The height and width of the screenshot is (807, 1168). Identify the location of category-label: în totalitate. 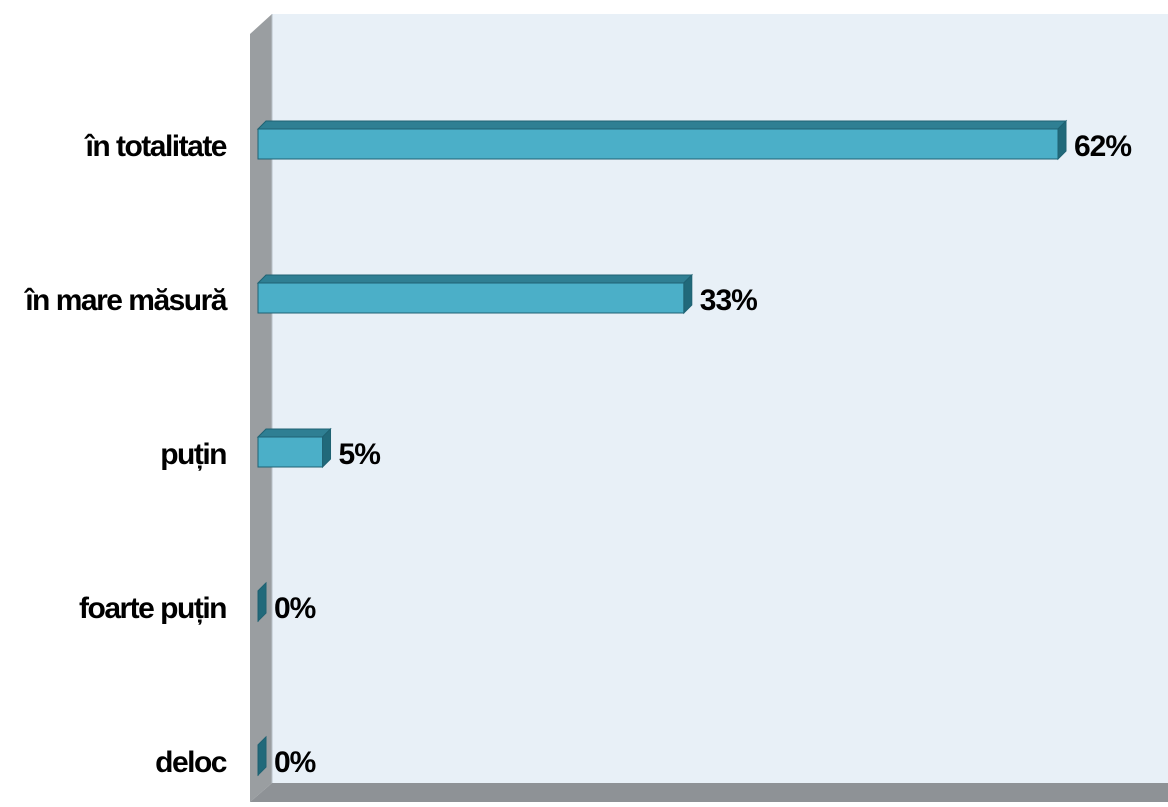
(154, 146).